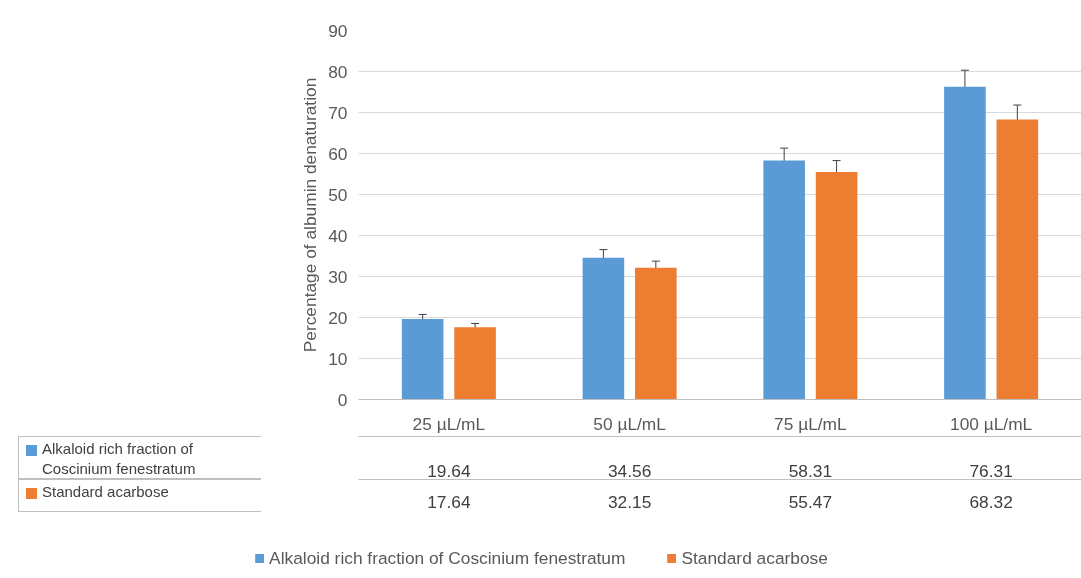 The height and width of the screenshot is (578, 1081). What do you see at coordinates (630, 423) in the screenshot?
I see `x-tick-label: 50 µL/mL` at bounding box center [630, 423].